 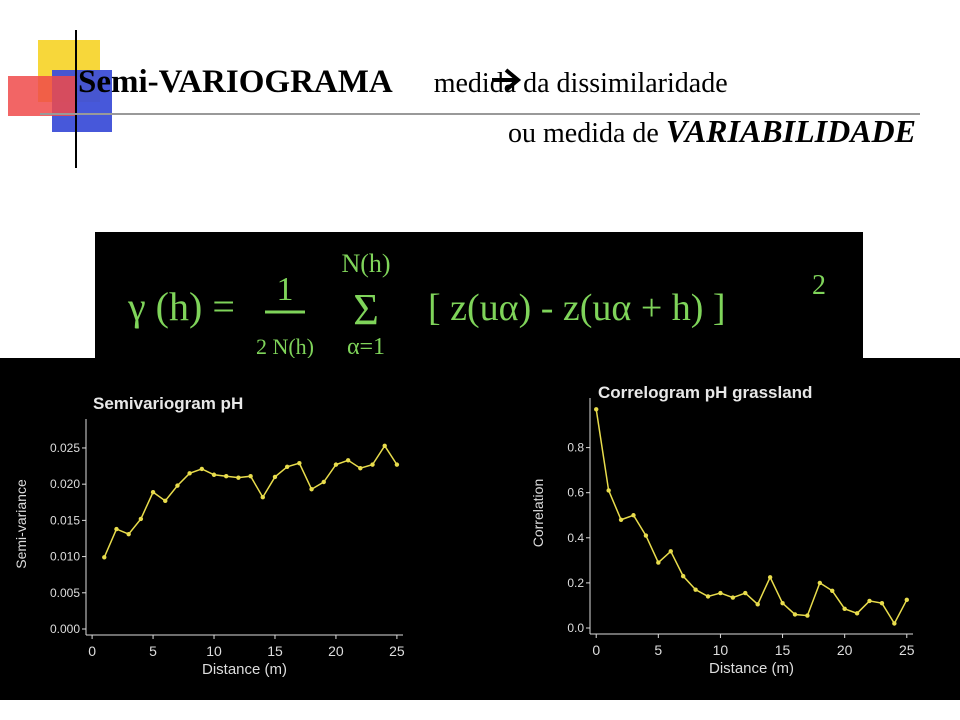 I want to click on formula-sum: Σ, so click(x=366, y=309).